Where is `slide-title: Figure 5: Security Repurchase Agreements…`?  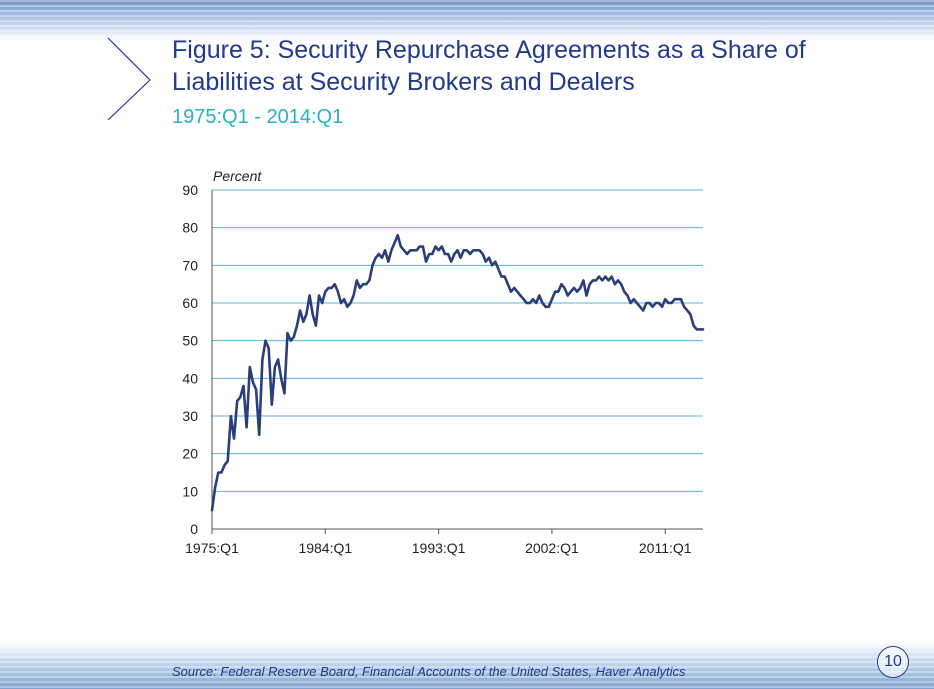 slide-title: Figure 5: Security Repurchase Agreements… is located at coordinates (489, 66).